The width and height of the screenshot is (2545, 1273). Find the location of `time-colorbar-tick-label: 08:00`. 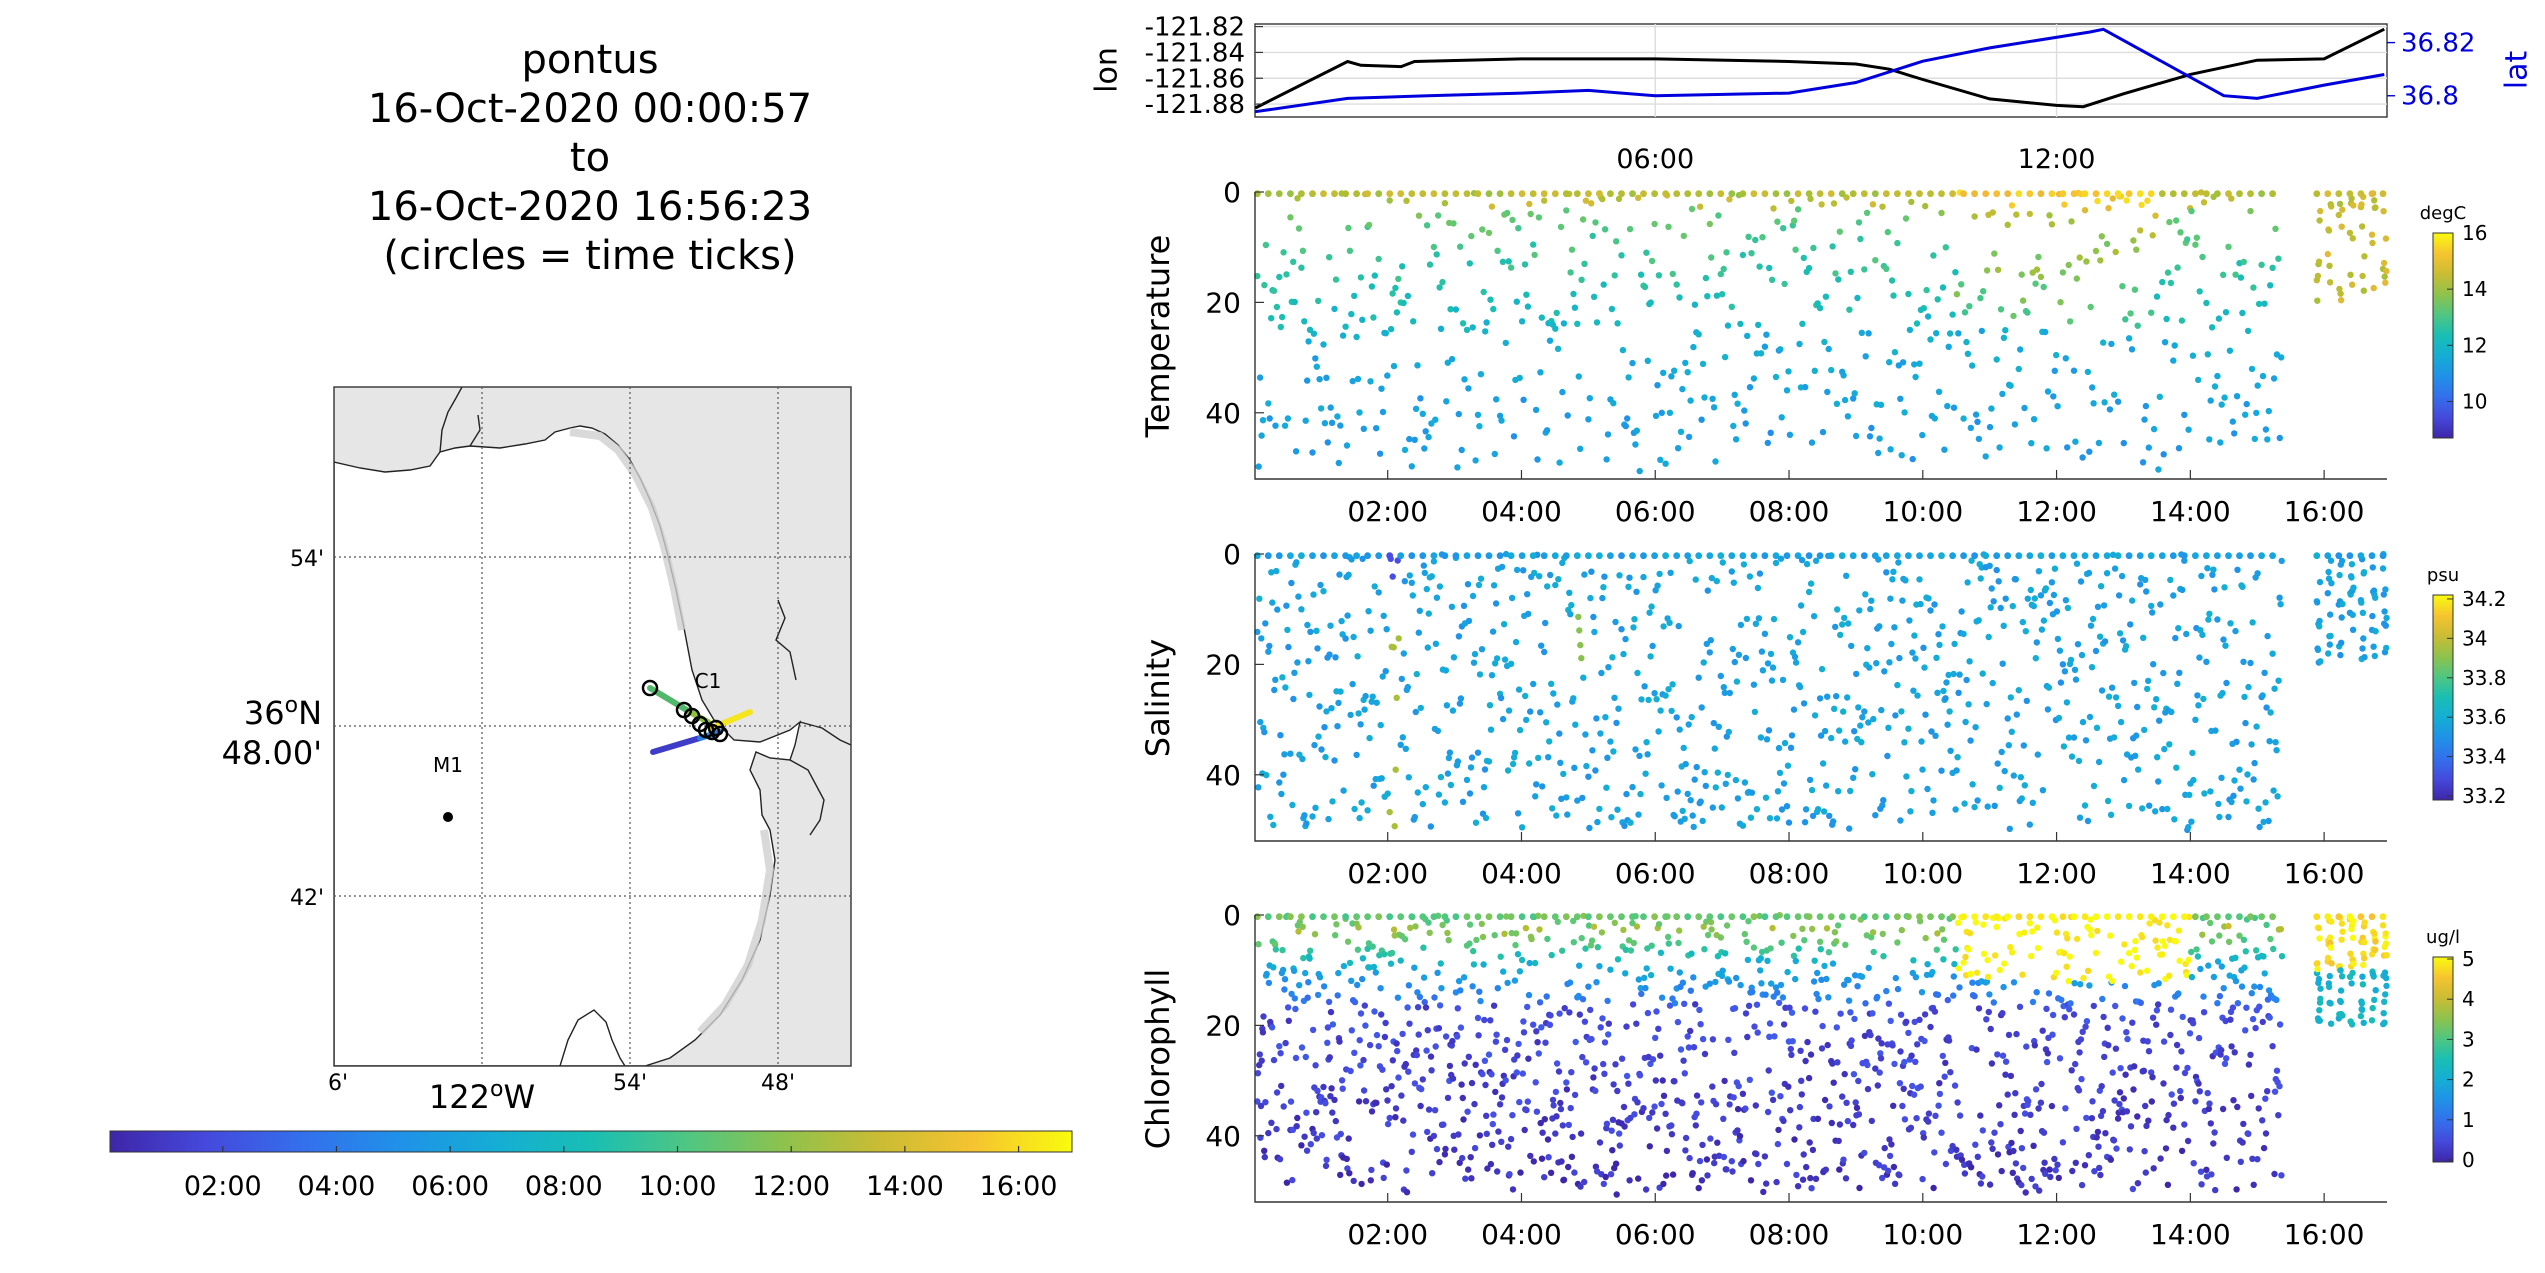

time-colorbar-tick-label: 08:00 is located at coordinates (564, 1186).